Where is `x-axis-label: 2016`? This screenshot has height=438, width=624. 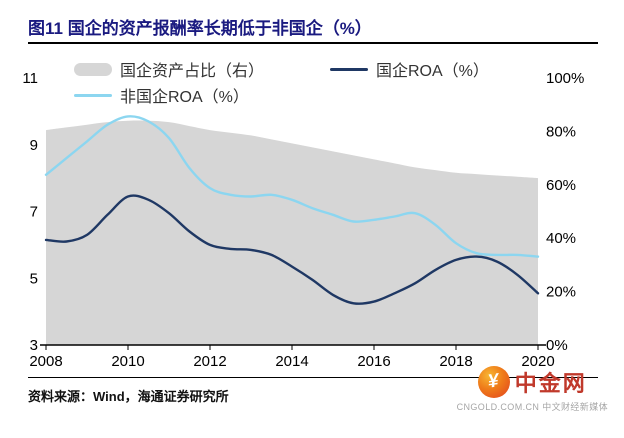 x-axis-label: 2016 is located at coordinates (373, 361).